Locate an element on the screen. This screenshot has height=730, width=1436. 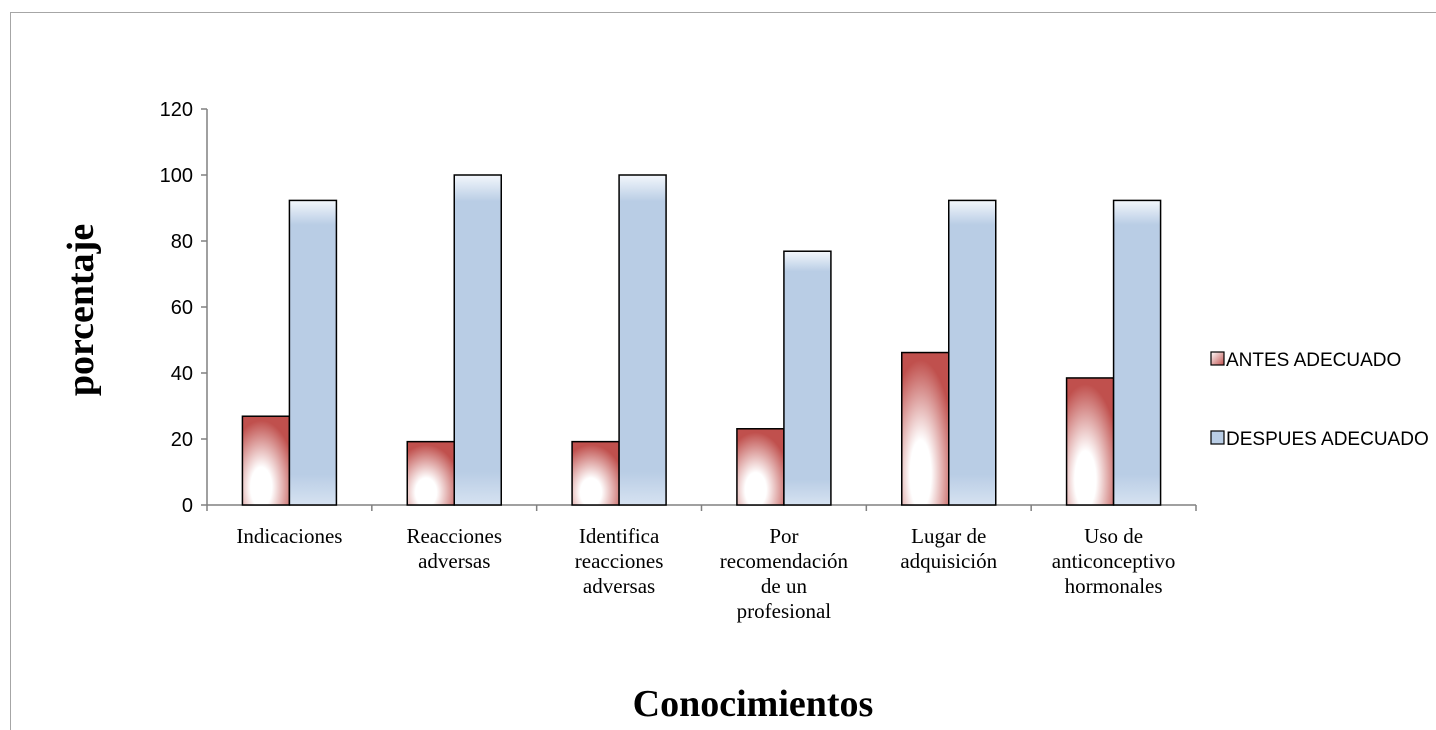
legend-label-antes: ANTES ADECUADO is located at coordinates (1313, 360).